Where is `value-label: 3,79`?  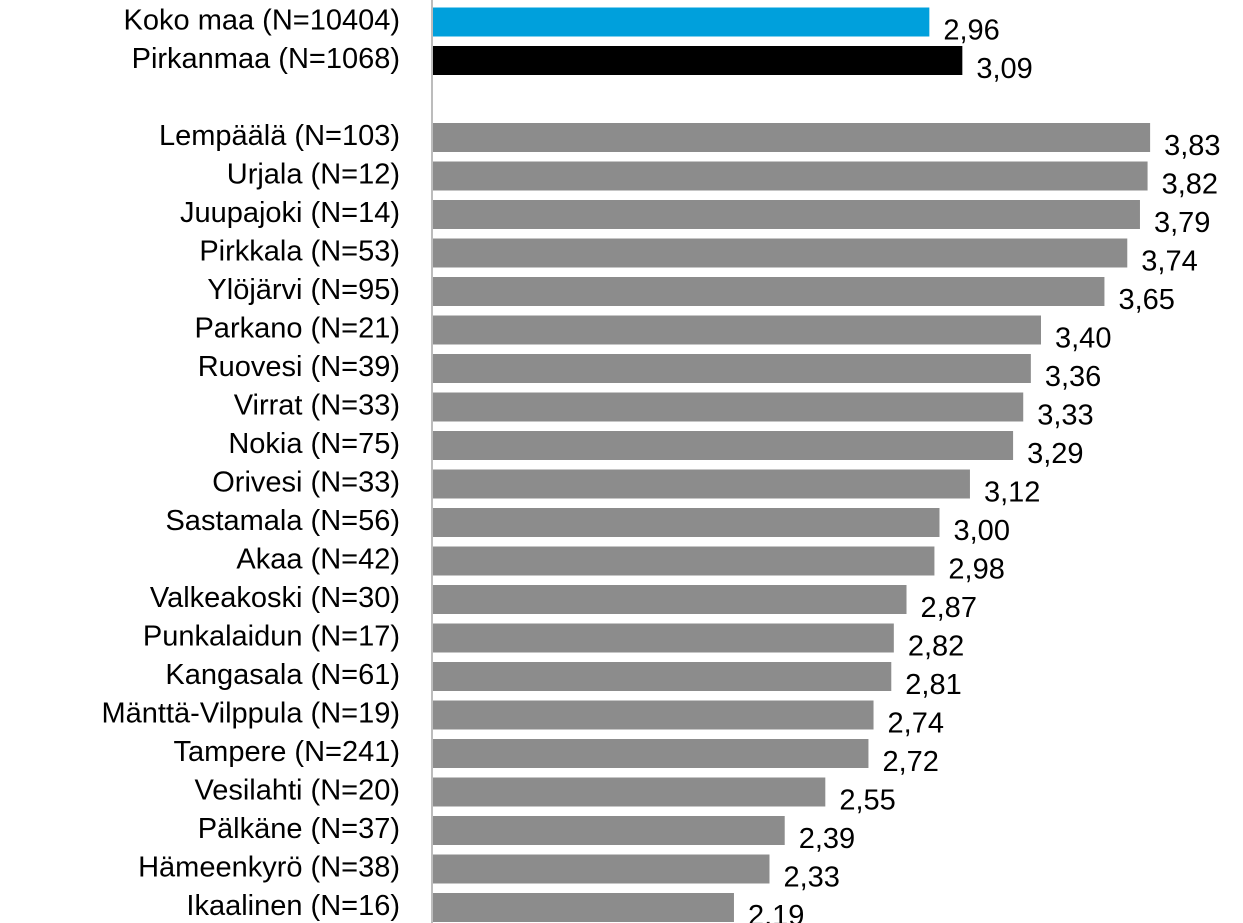
value-label: 3,79 is located at coordinates (1182, 223).